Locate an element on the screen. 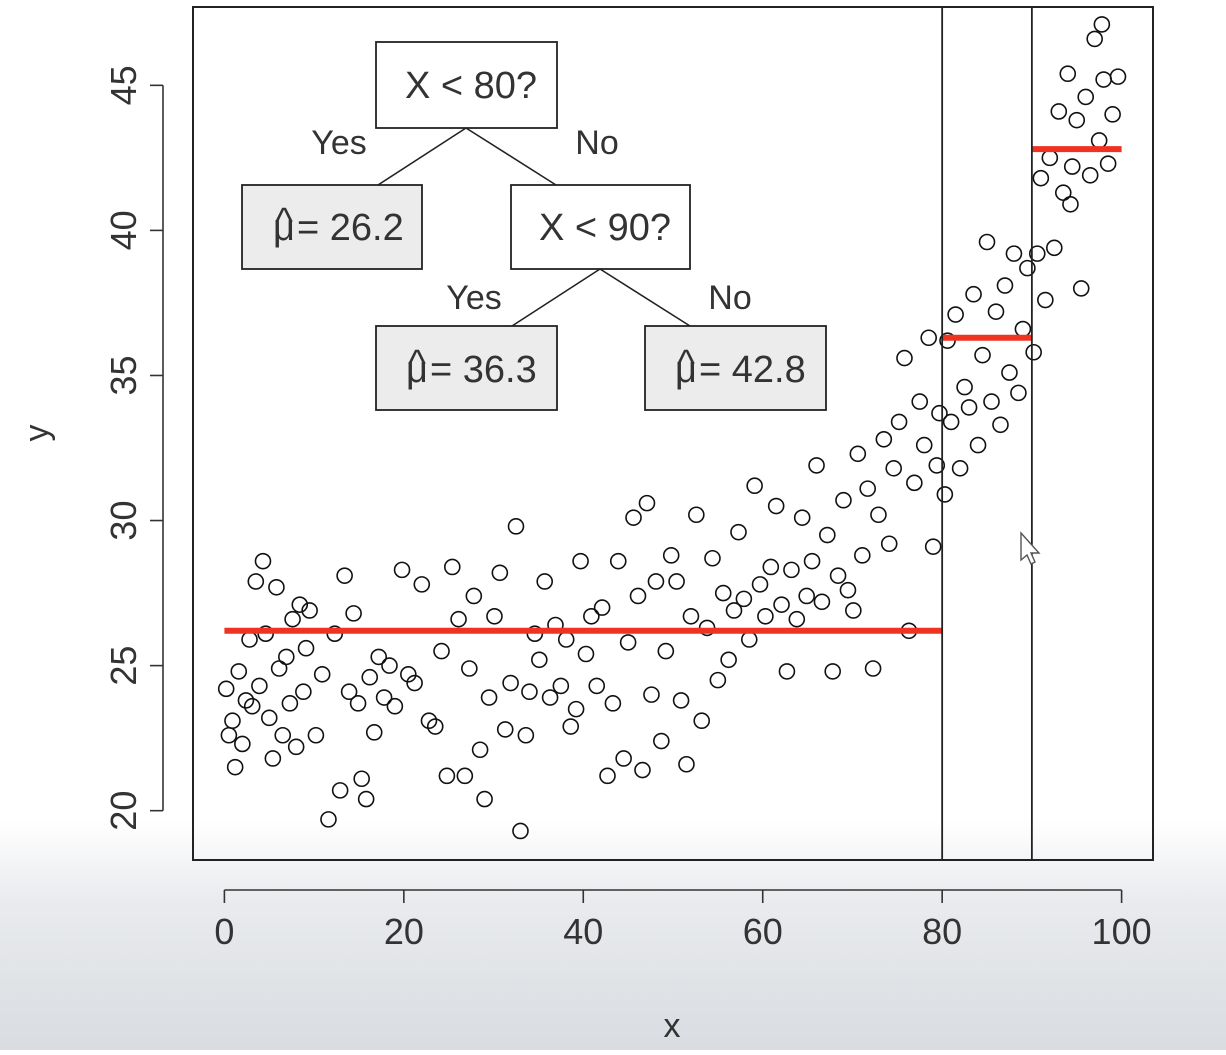 The width and height of the screenshot is (1226, 1055). edge-inner-yes is located at coordinates (556, 297).